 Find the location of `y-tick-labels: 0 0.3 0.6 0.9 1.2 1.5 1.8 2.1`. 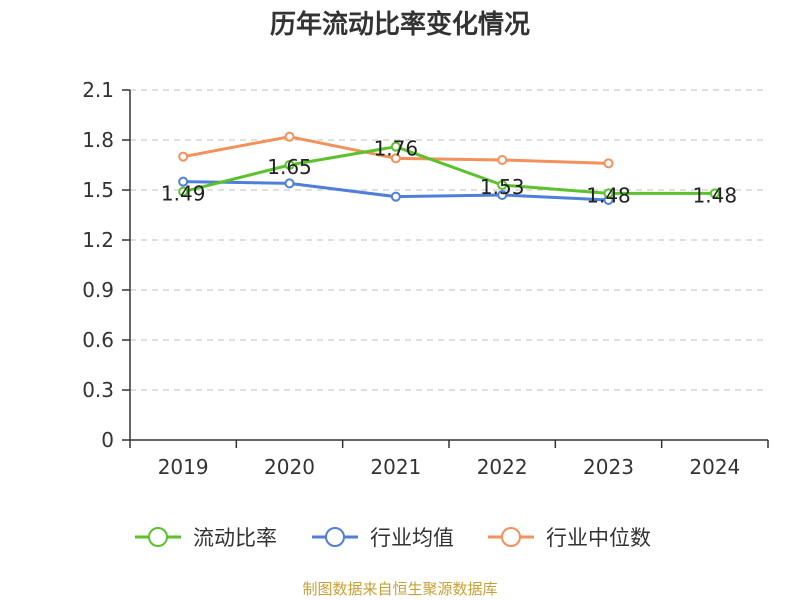

y-tick-labels: 0 0.3 0.6 0.9 1.2 1.5 1.8 2.1 is located at coordinates (98, 265).